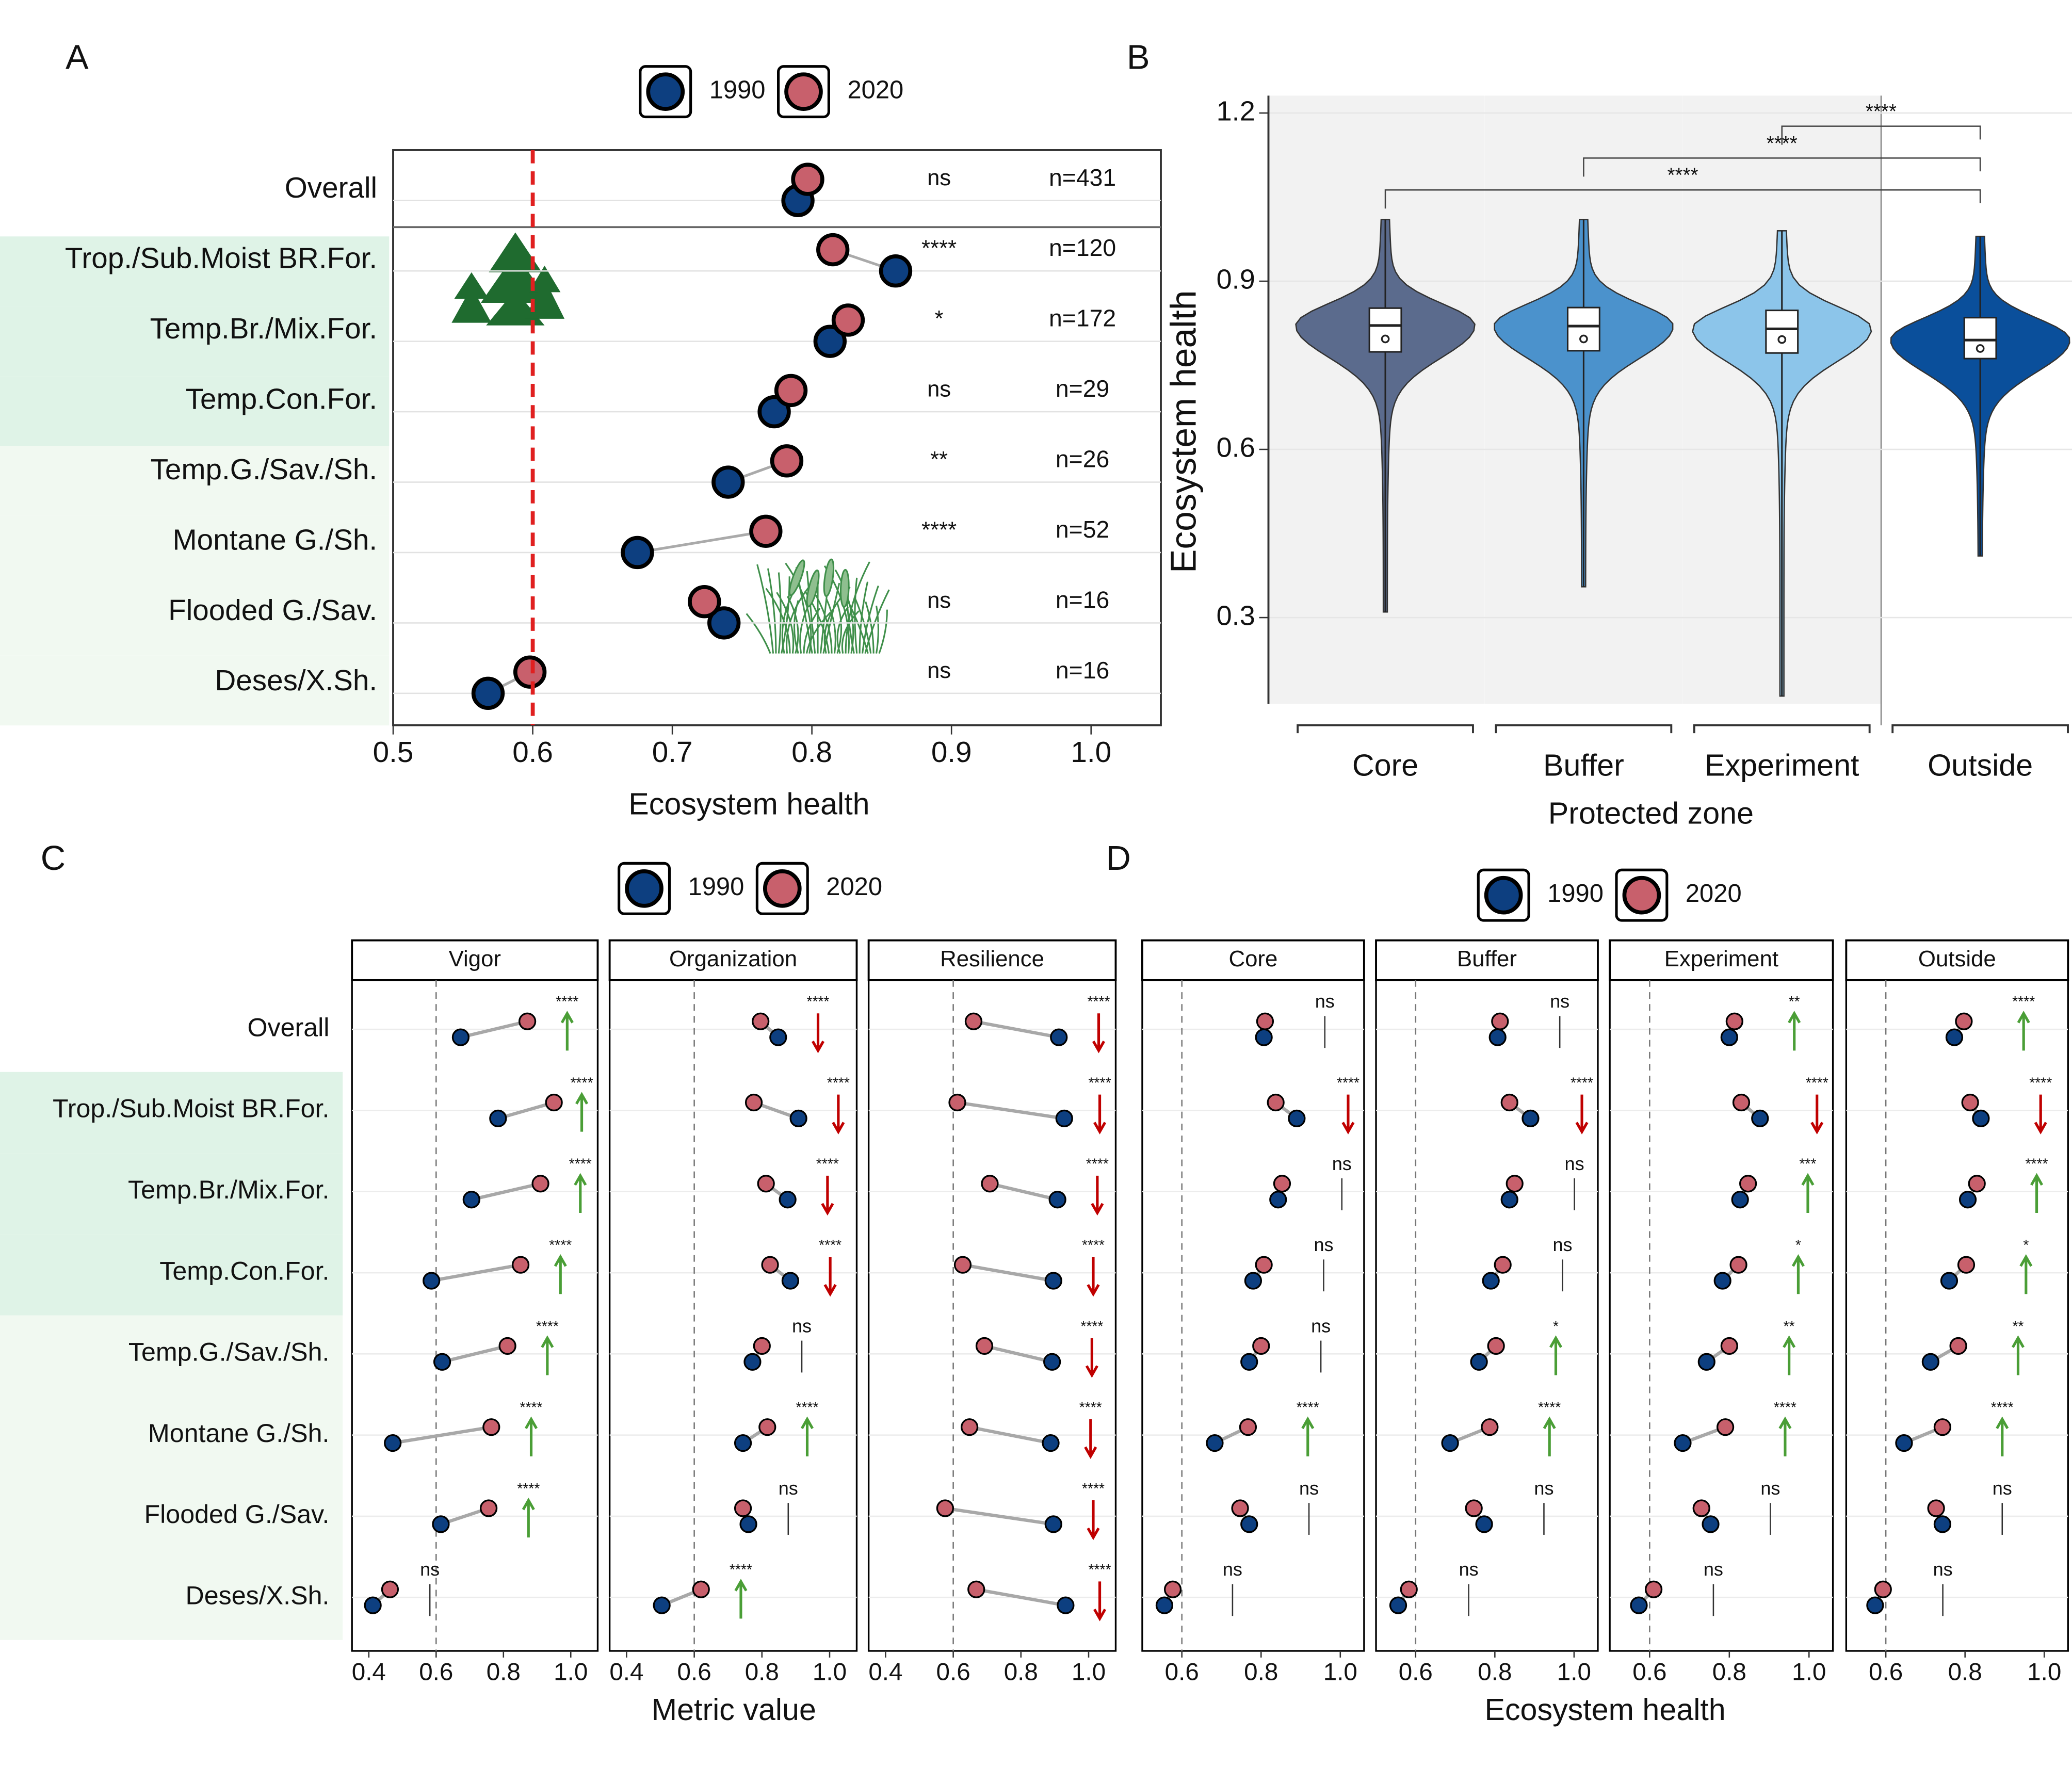 The width and height of the screenshot is (2072, 1767). What do you see at coordinates (191, 1108) in the screenshot?
I see `category-label: Trop./Sub.Moist BR.For.` at bounding box center [191, 1108].